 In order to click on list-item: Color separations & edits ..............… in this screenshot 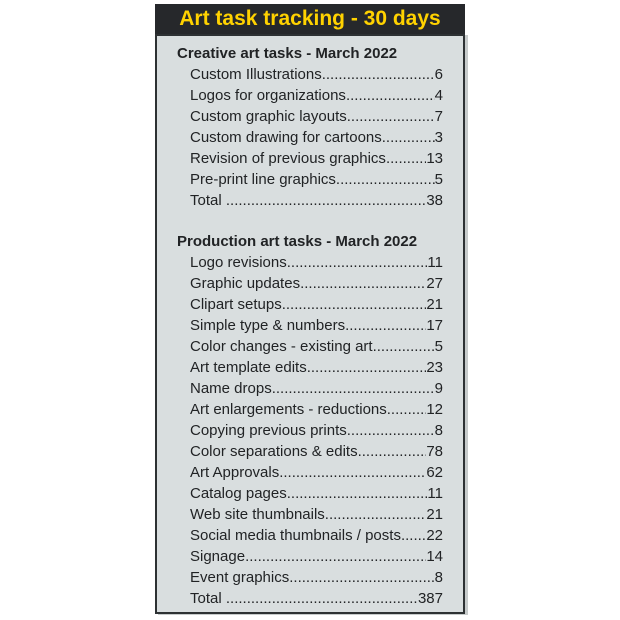, I will do `click(316, 451)`.